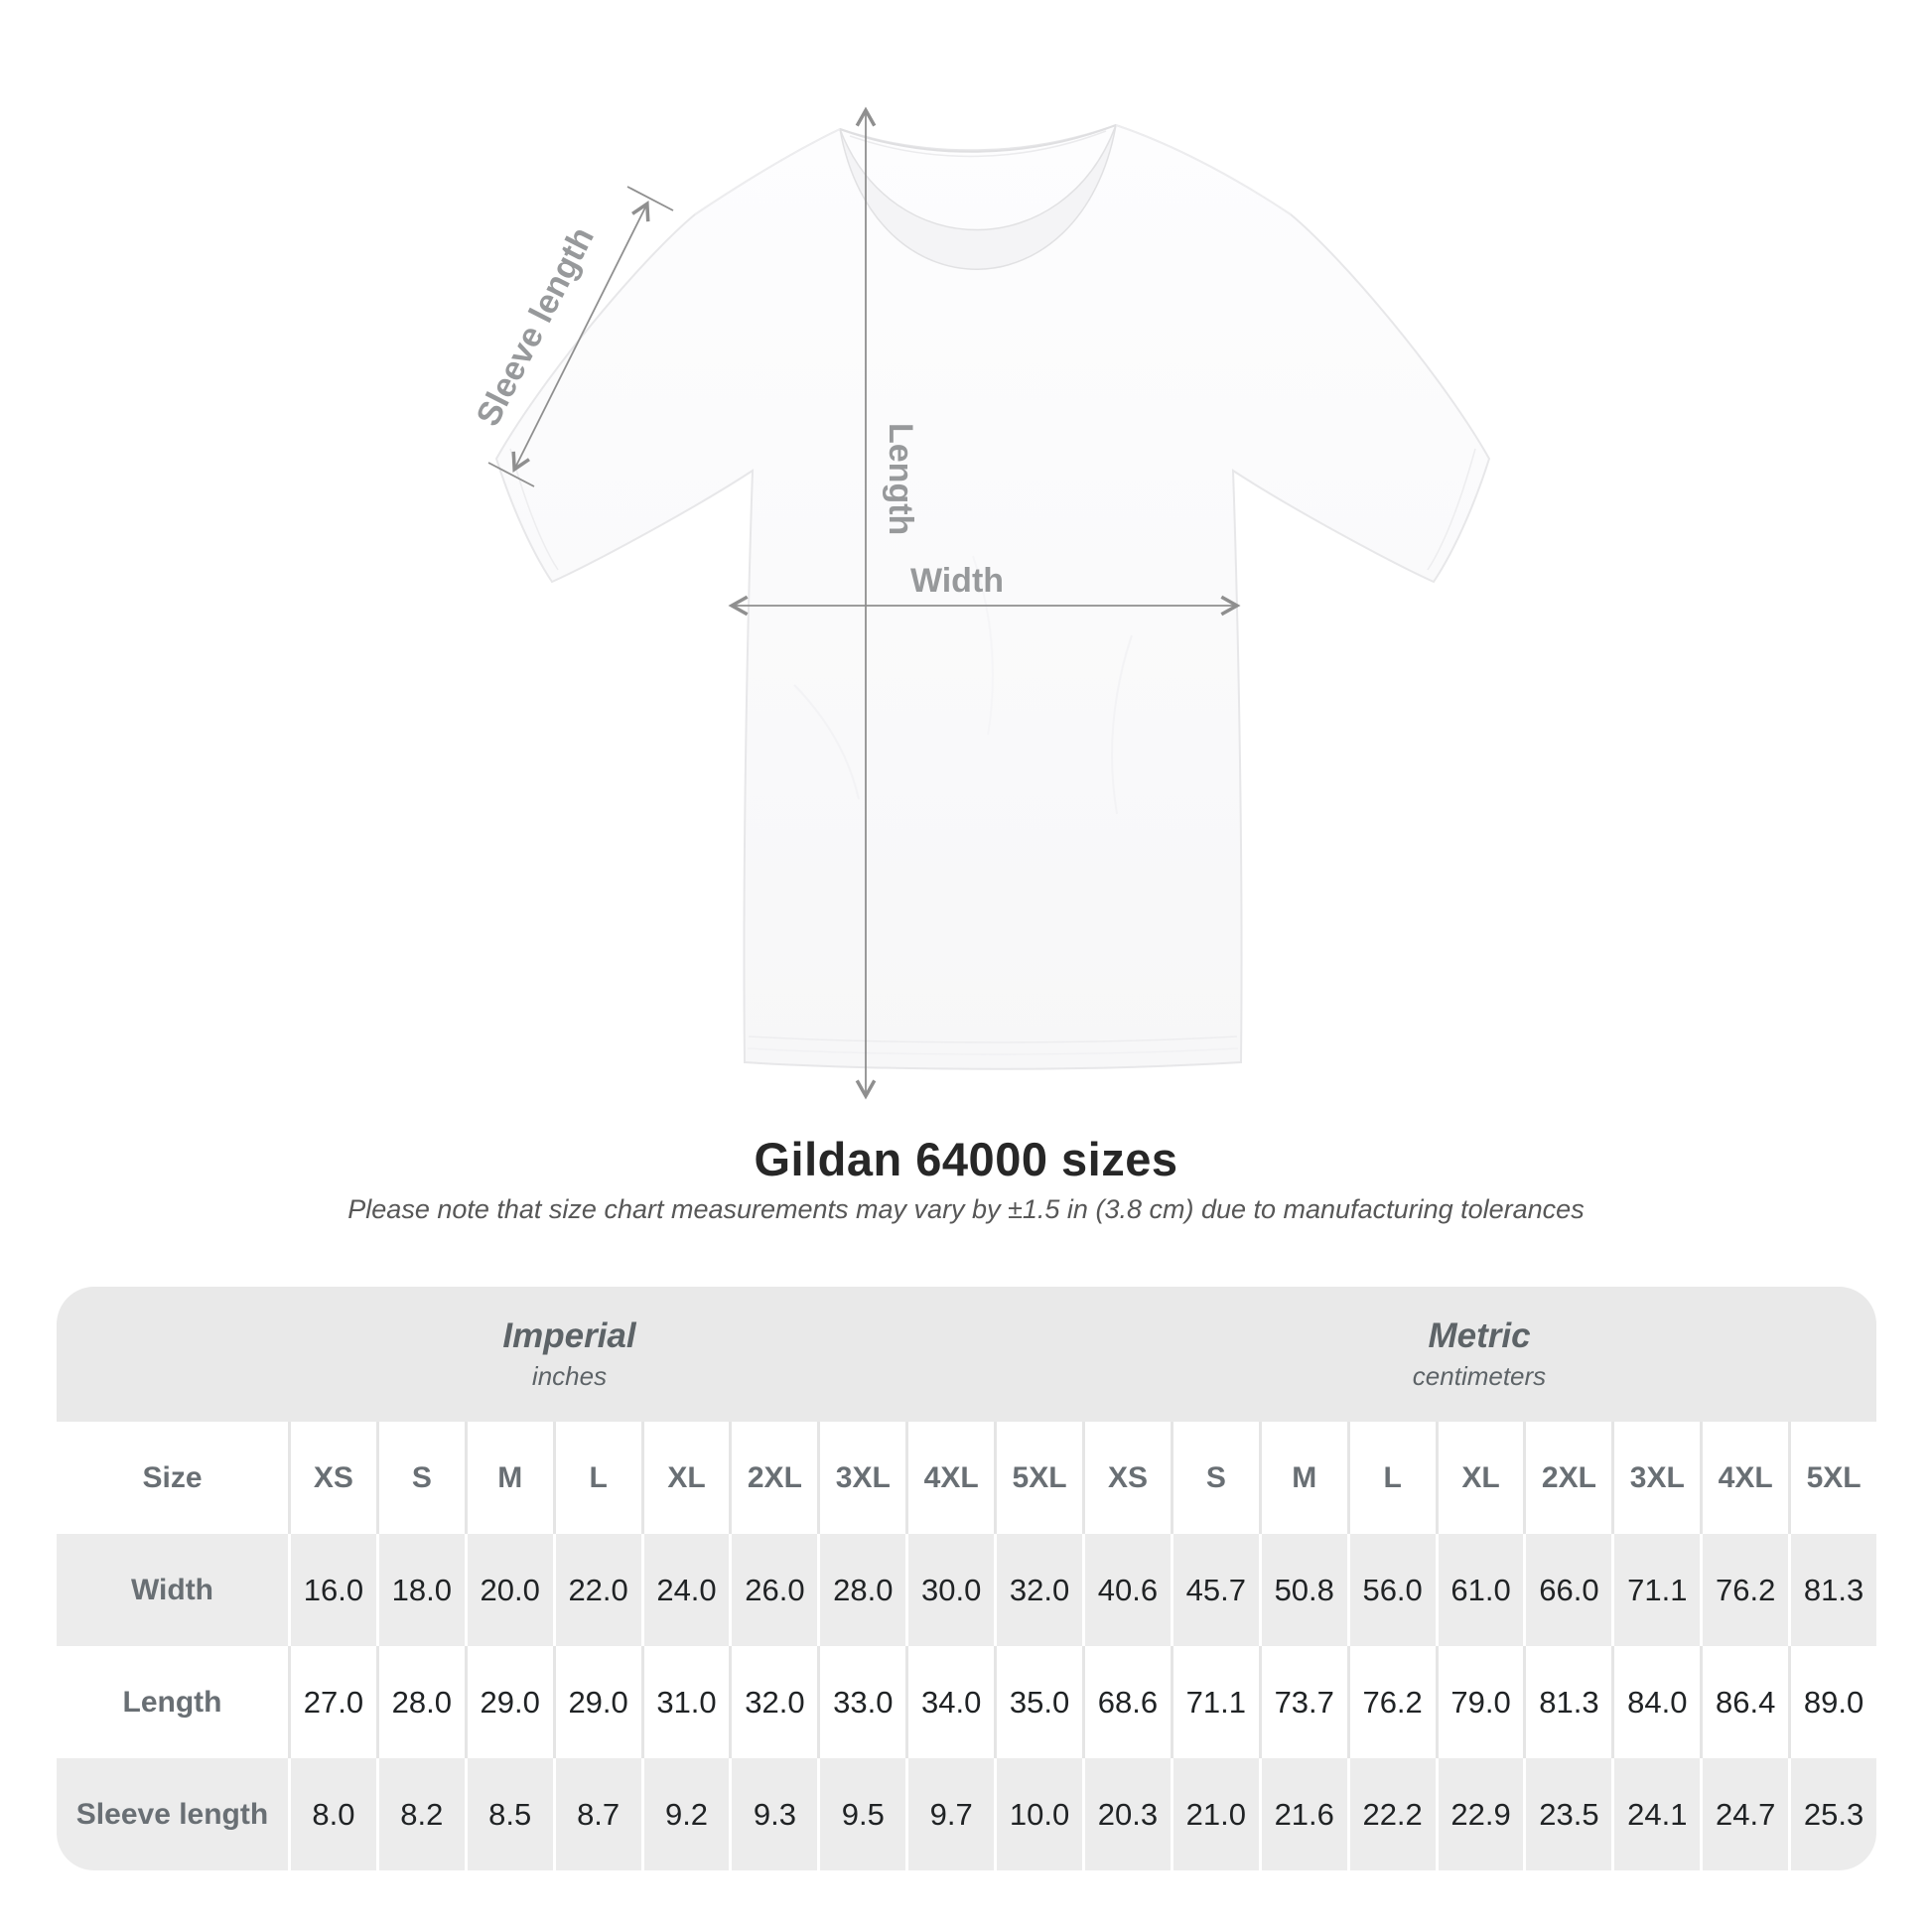 This screenshot has height=1932, width=1932. Describe the element at coordinates (1127, 1590) in the screenshot. I see `table-cell: 40.6` at that location.